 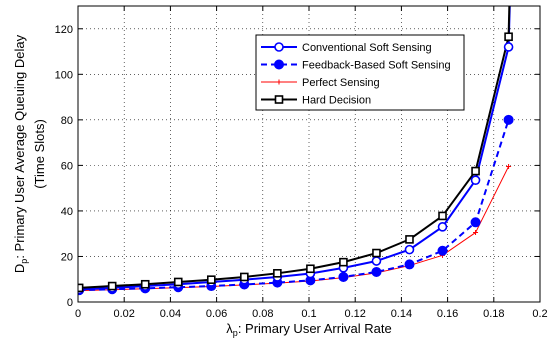 I want to click on y-tick-label: 100, so click(x=64, y=75).